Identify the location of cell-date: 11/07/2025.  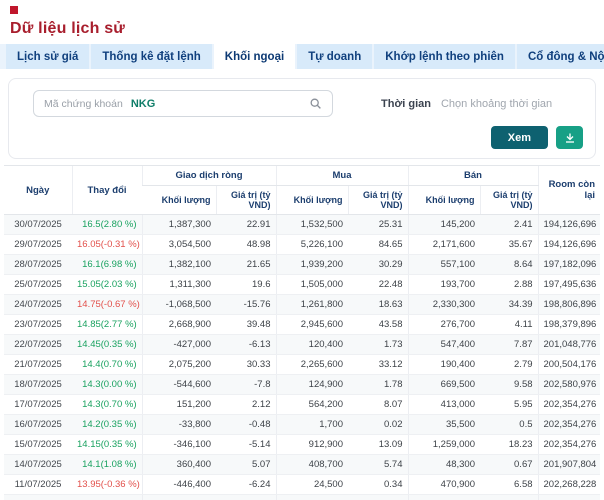
(38, 484).